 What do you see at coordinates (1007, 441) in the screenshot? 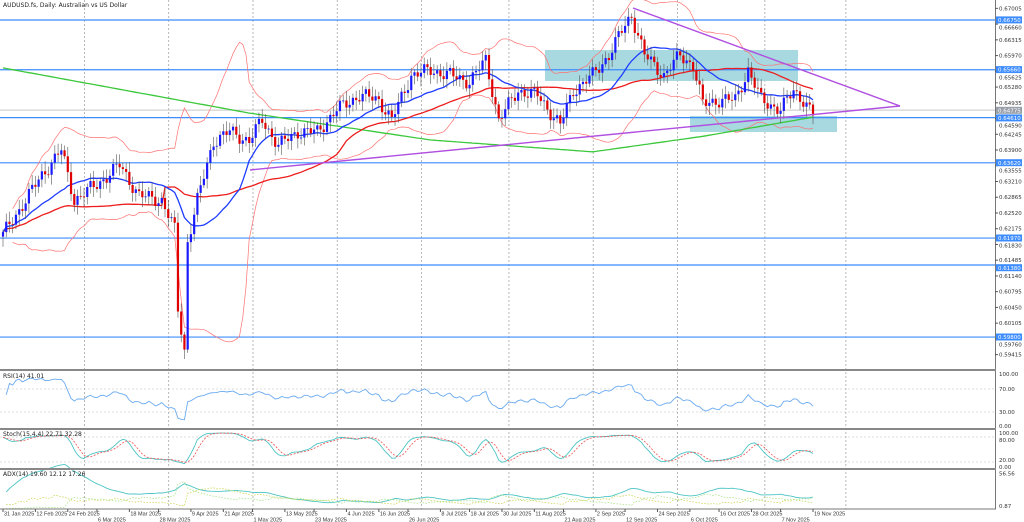
I see `stoch-tick: 80.00` at bounding box center [1007, 441].